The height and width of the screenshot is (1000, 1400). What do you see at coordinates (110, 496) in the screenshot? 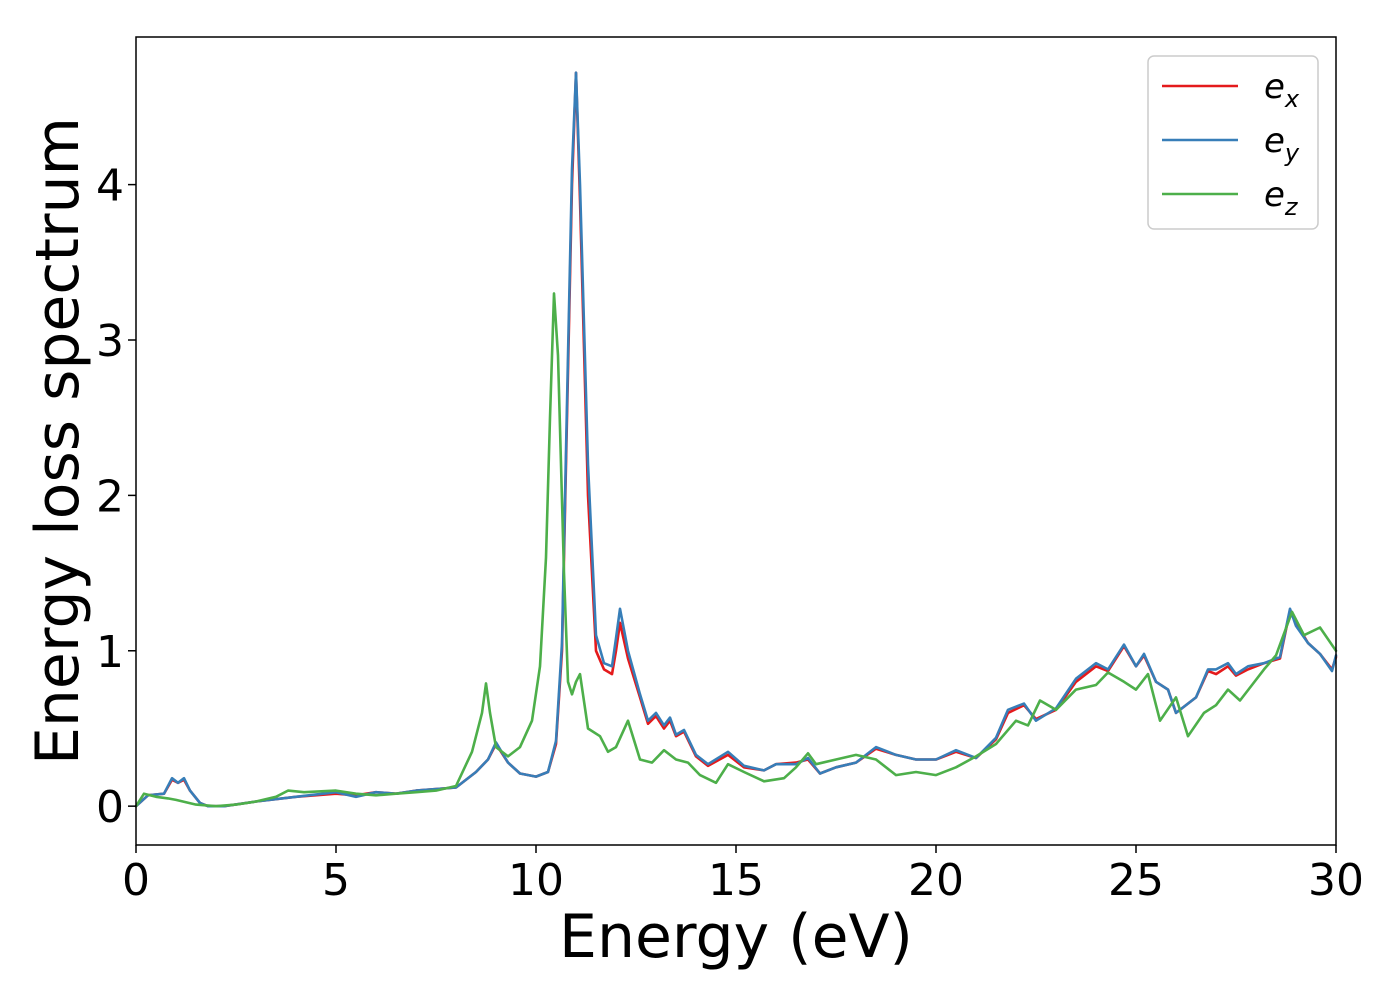
I see `y-tick-label: 2` at bounding box center [110, 496].